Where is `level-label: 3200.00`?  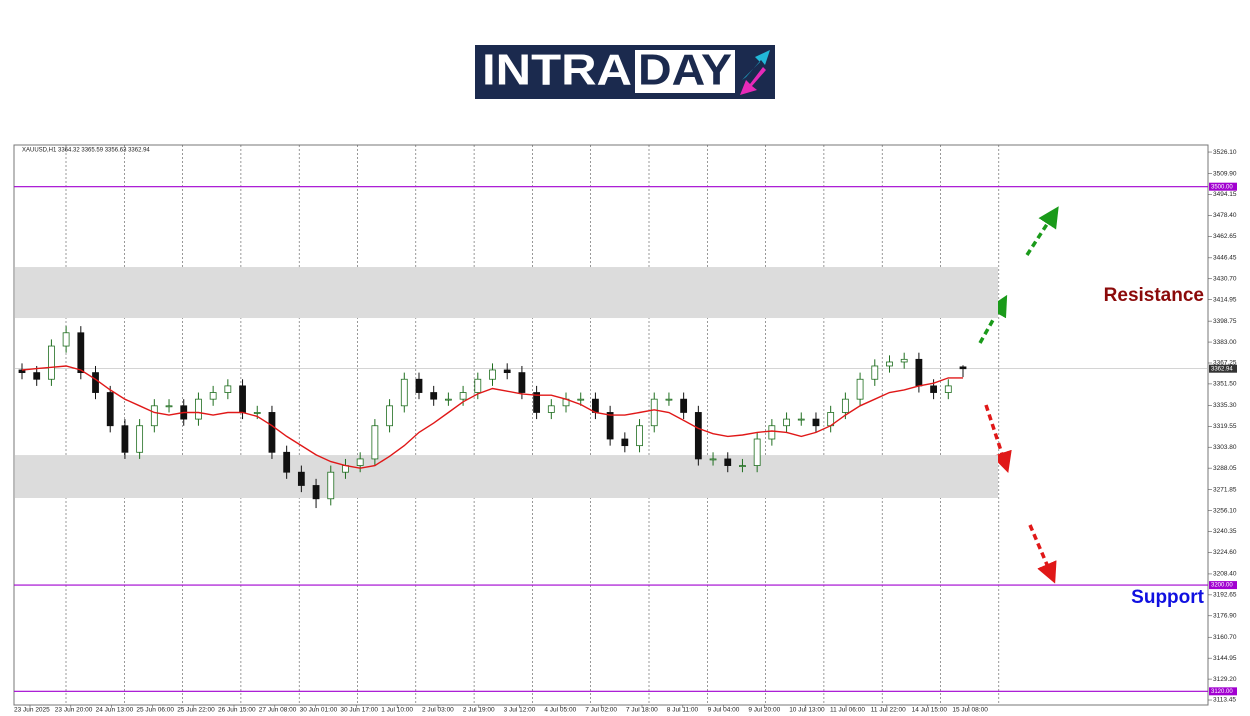
level-label: 3200.00 is located at coordinates (1222, 586).